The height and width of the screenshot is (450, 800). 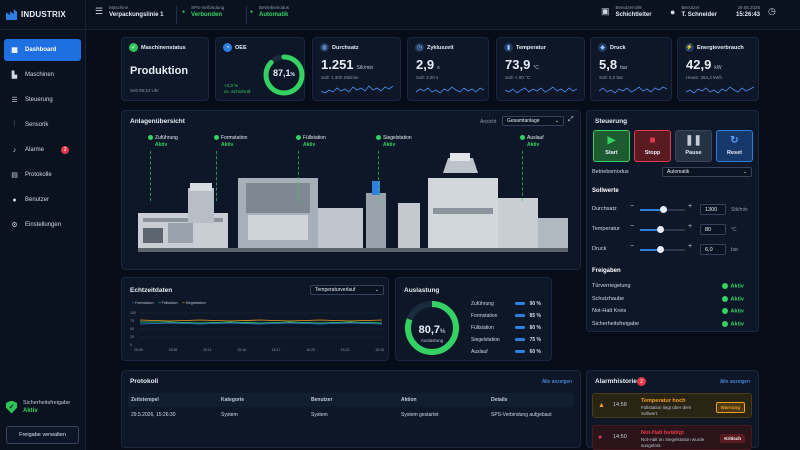 What do you see at coordinates (263, 400) in the screenshot?
I see `column-header: Kategorie` at bounding box center [263, 400].